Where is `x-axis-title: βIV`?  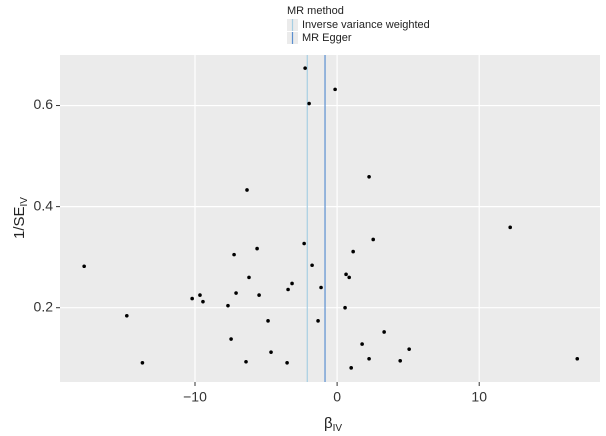
x-axis-title: βIV is located at coordinates (333, 424).